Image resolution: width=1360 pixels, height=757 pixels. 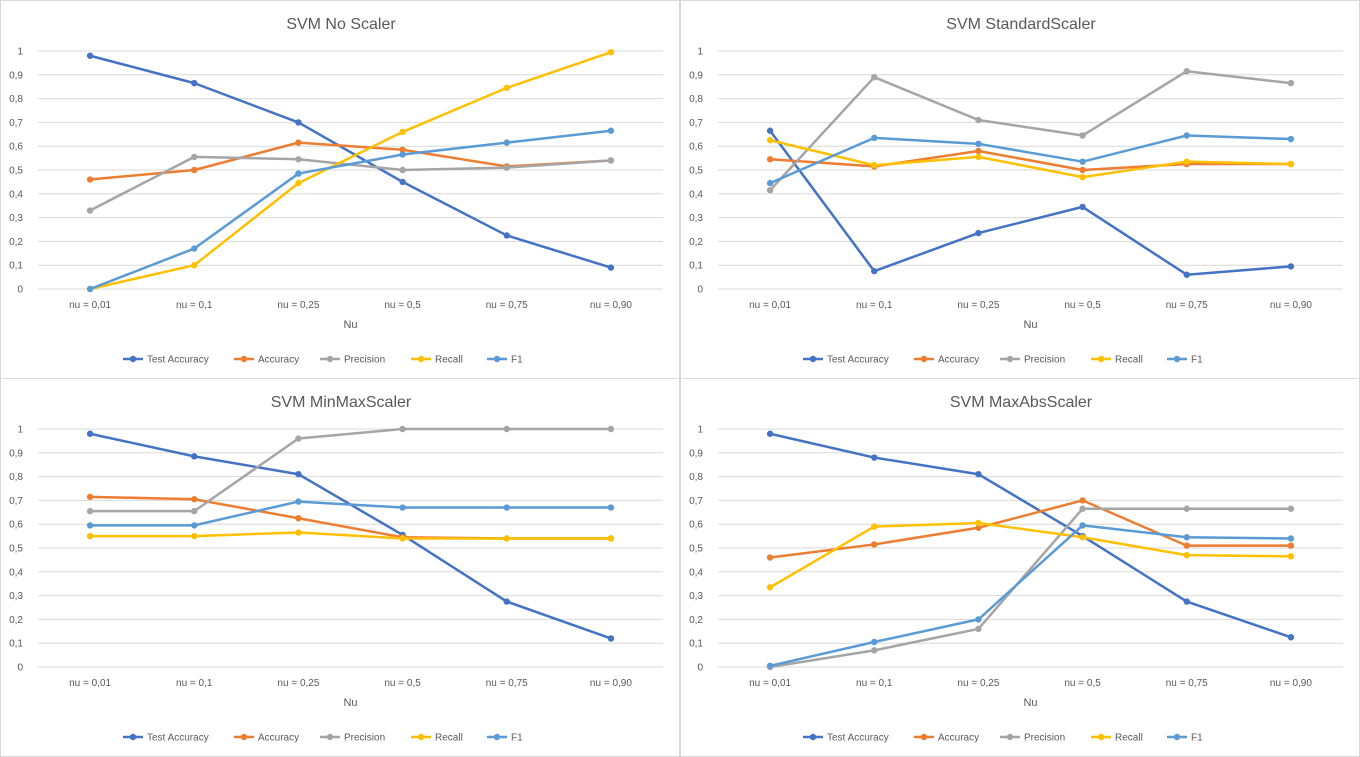 What do you see at coordinates (1021, 24) in the screenshot?
I see `chart-title: SVM StandardScaler` at bounding box center [1021, 24].